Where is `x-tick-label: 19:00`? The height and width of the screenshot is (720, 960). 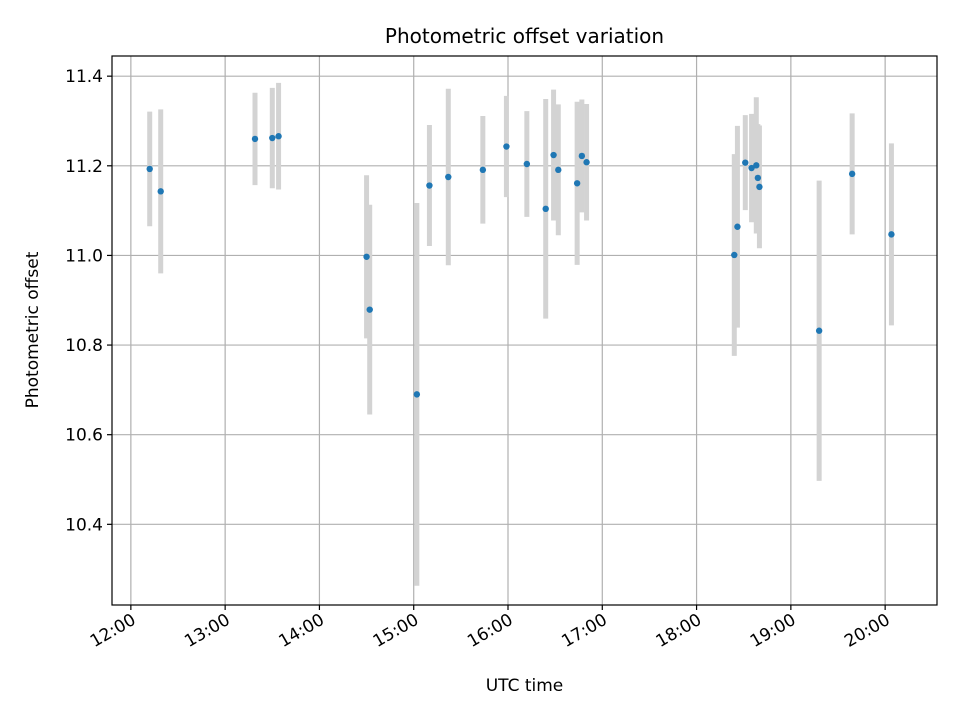 x-tick-label: 19:00 is located at coordinates (773, 631).